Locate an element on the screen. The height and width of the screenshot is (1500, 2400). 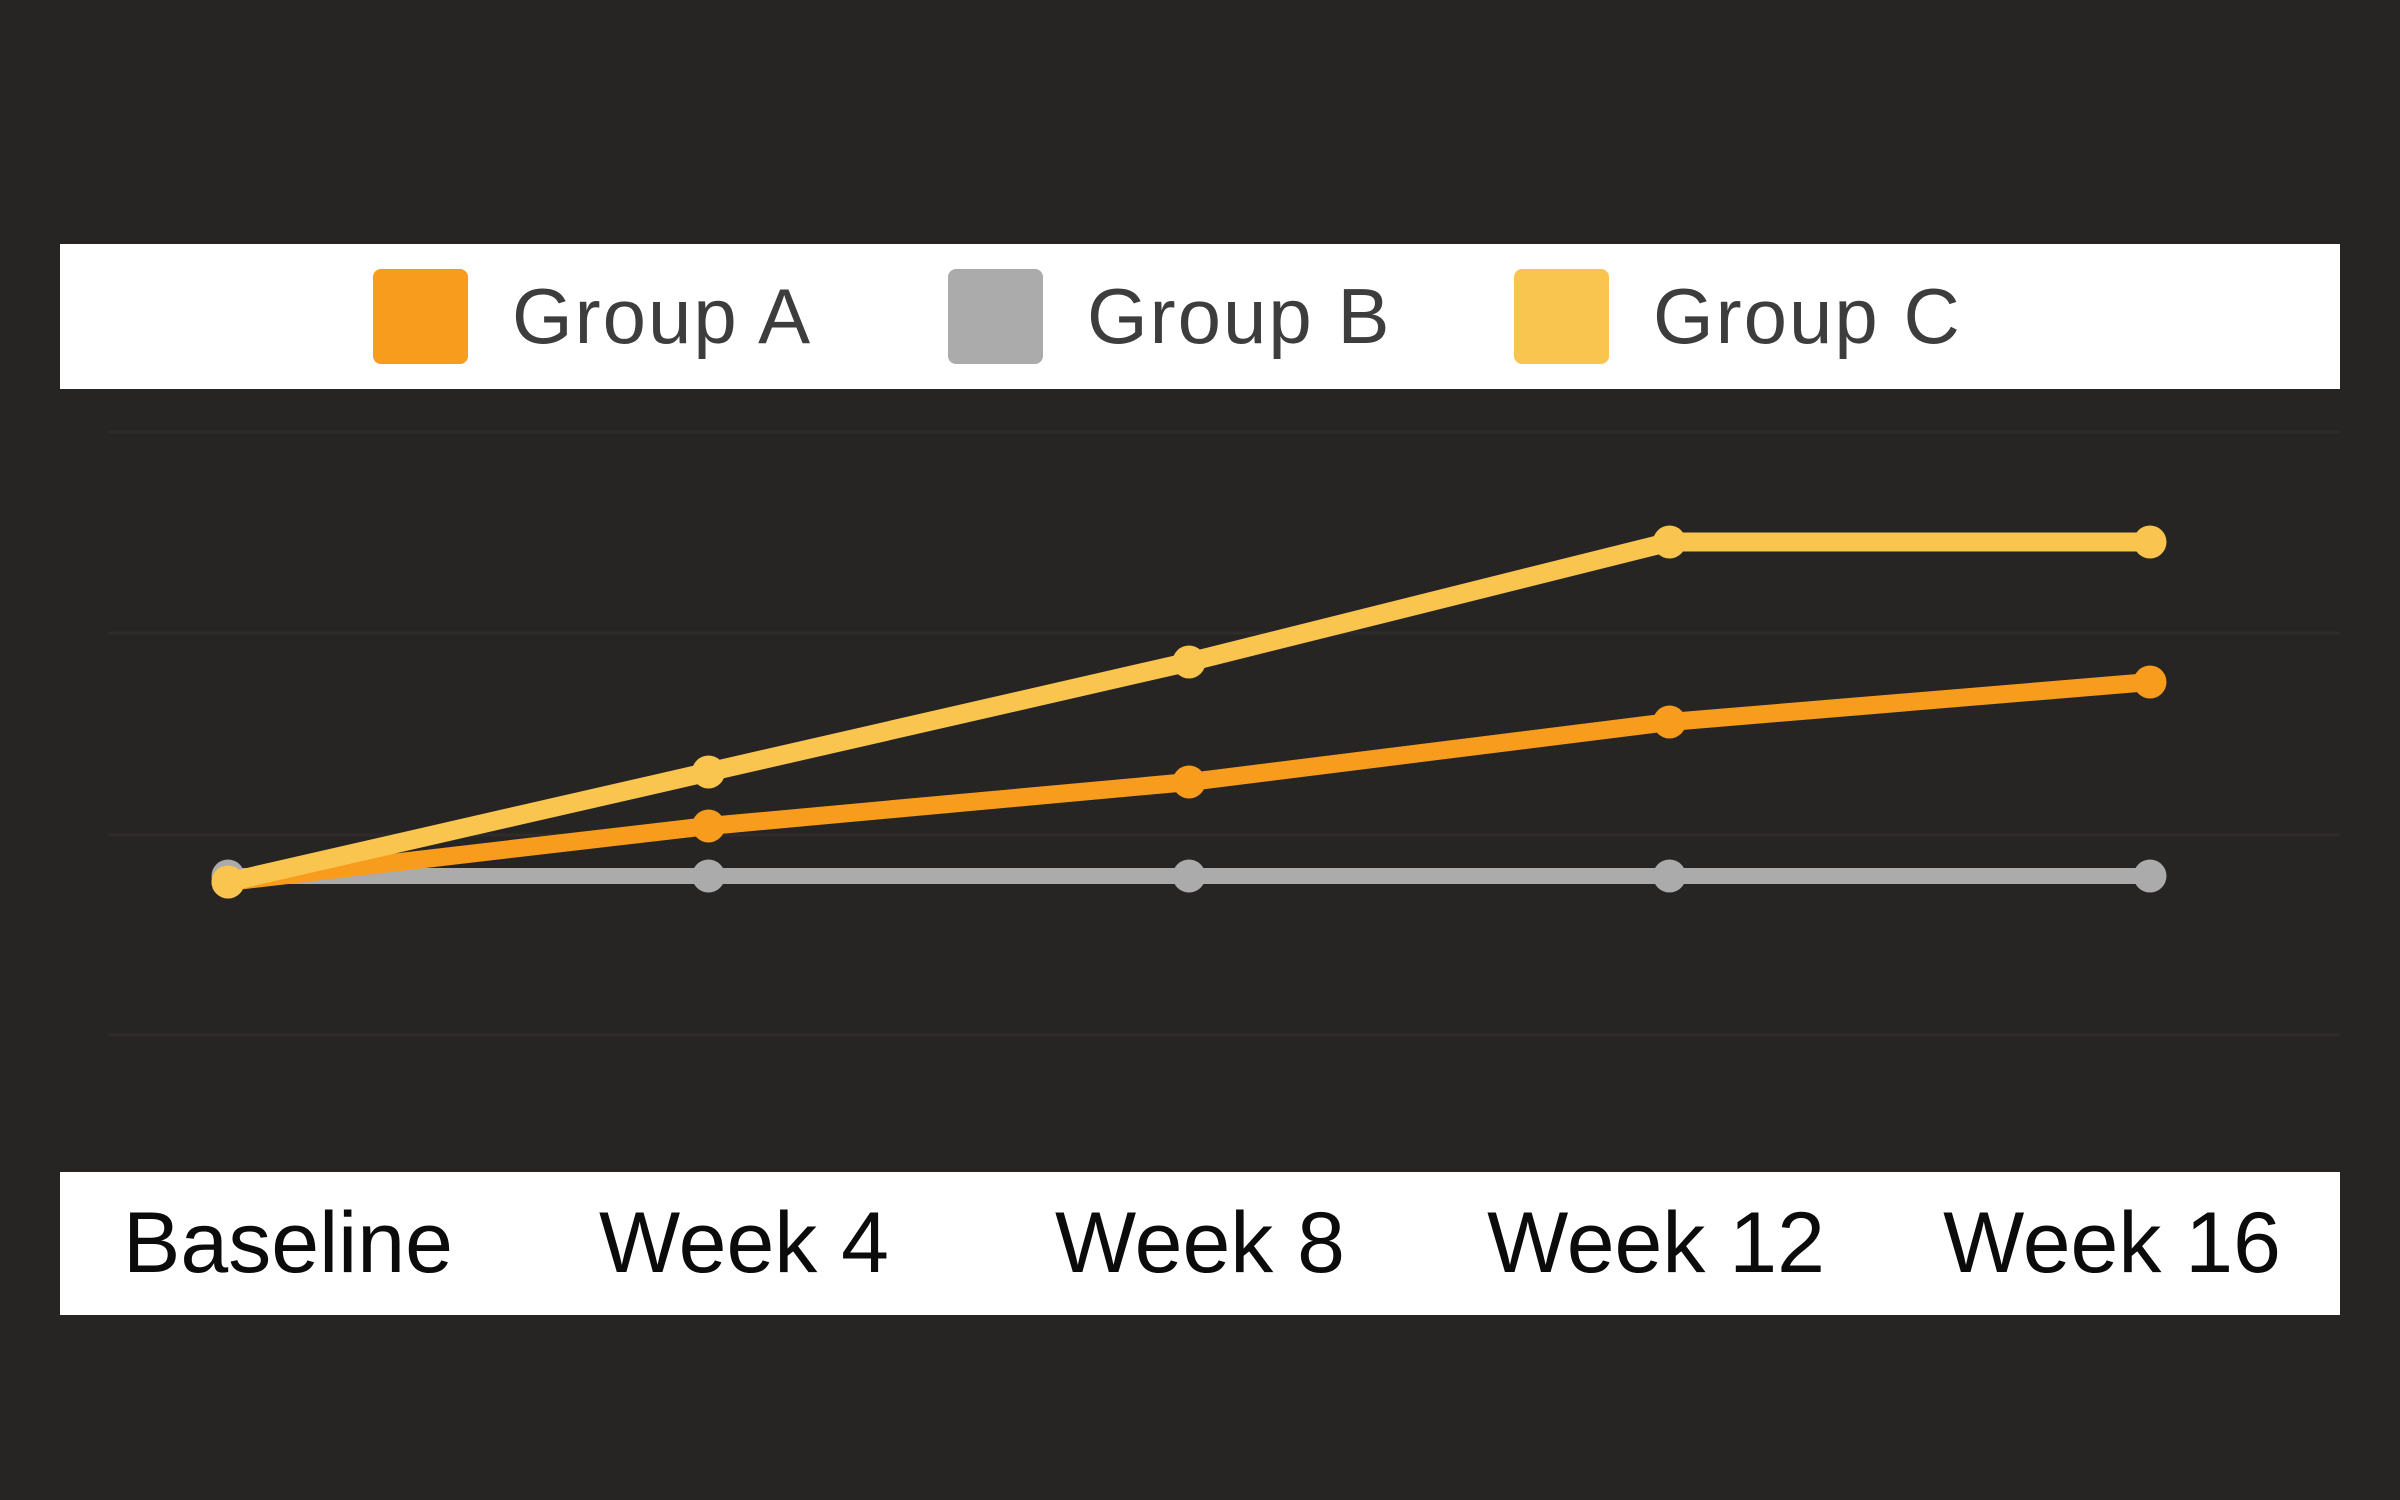
legend-item-group-b: Group B is located at coordinates (1169, 316).